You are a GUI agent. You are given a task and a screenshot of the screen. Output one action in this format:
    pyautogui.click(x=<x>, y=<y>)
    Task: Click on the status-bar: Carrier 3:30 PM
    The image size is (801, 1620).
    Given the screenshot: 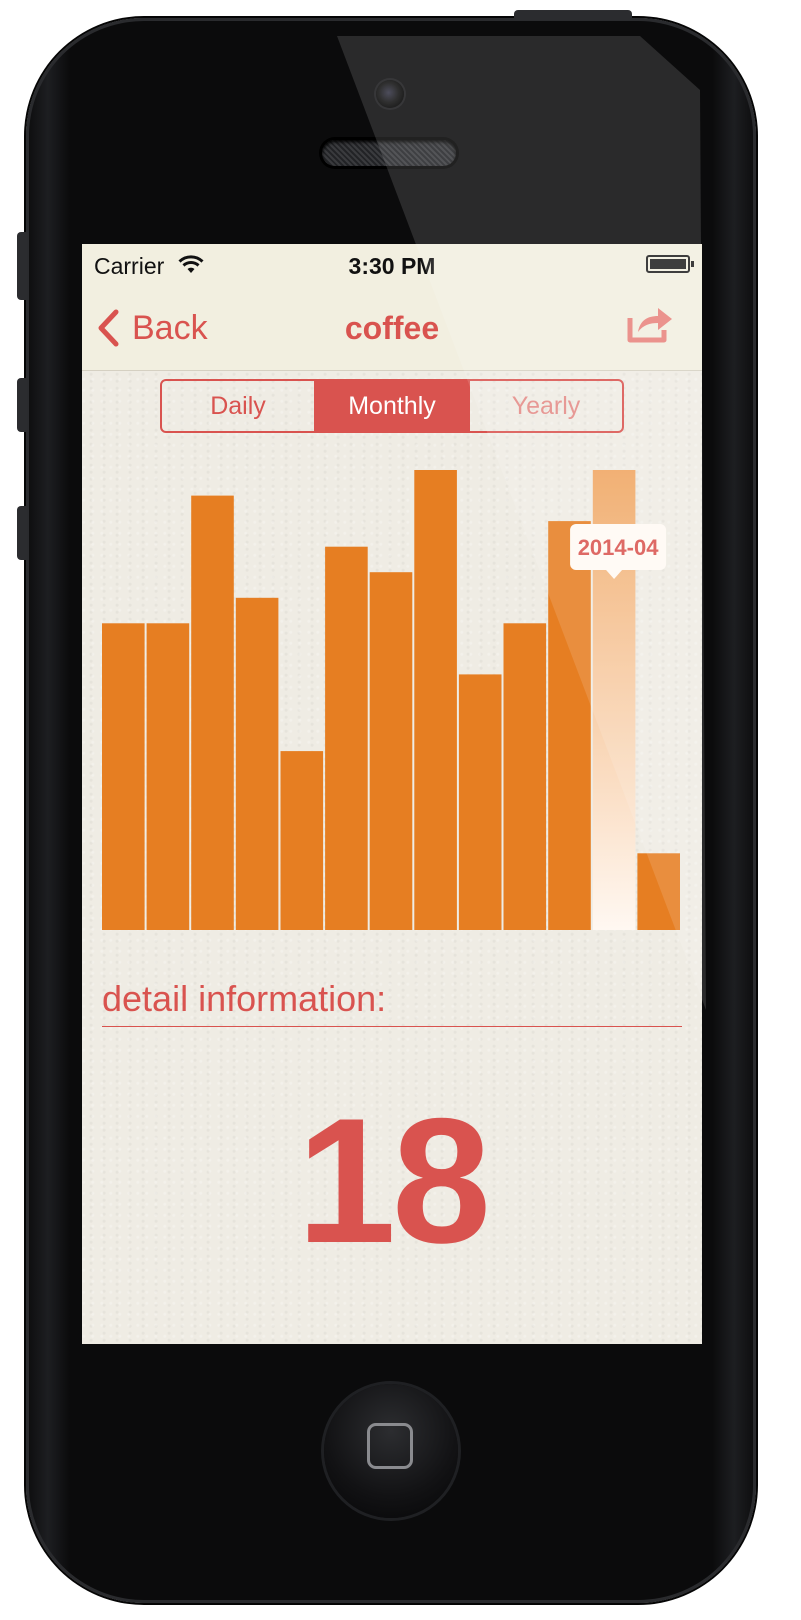 What is the action you would take?
    pyautogui.click(x=392, y=265)
    